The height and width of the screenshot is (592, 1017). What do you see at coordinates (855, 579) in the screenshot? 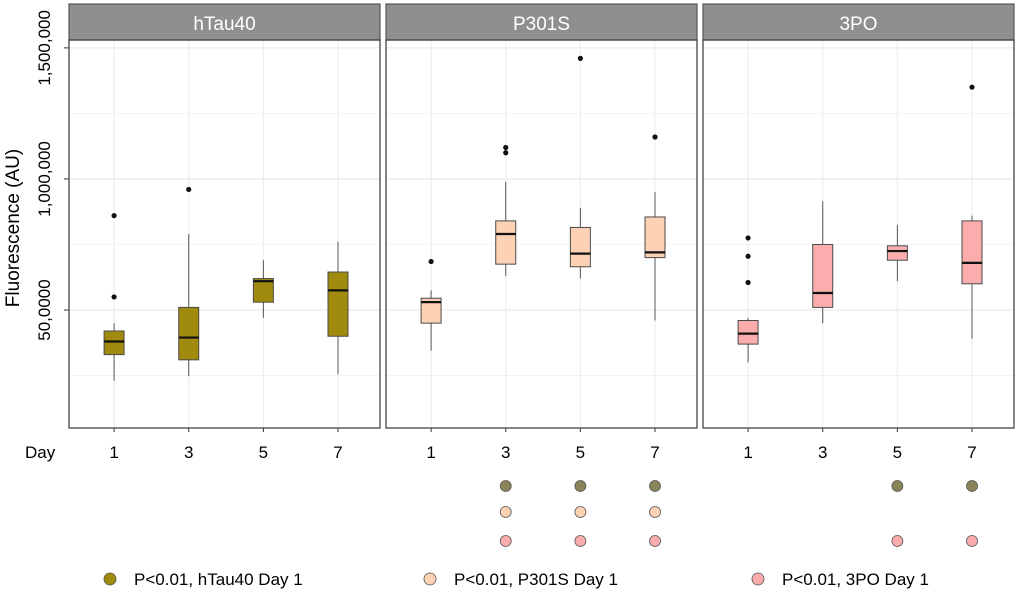
I see `legend-label: P<0.01, 3PO Day 1` at bounding box center [855, 579].